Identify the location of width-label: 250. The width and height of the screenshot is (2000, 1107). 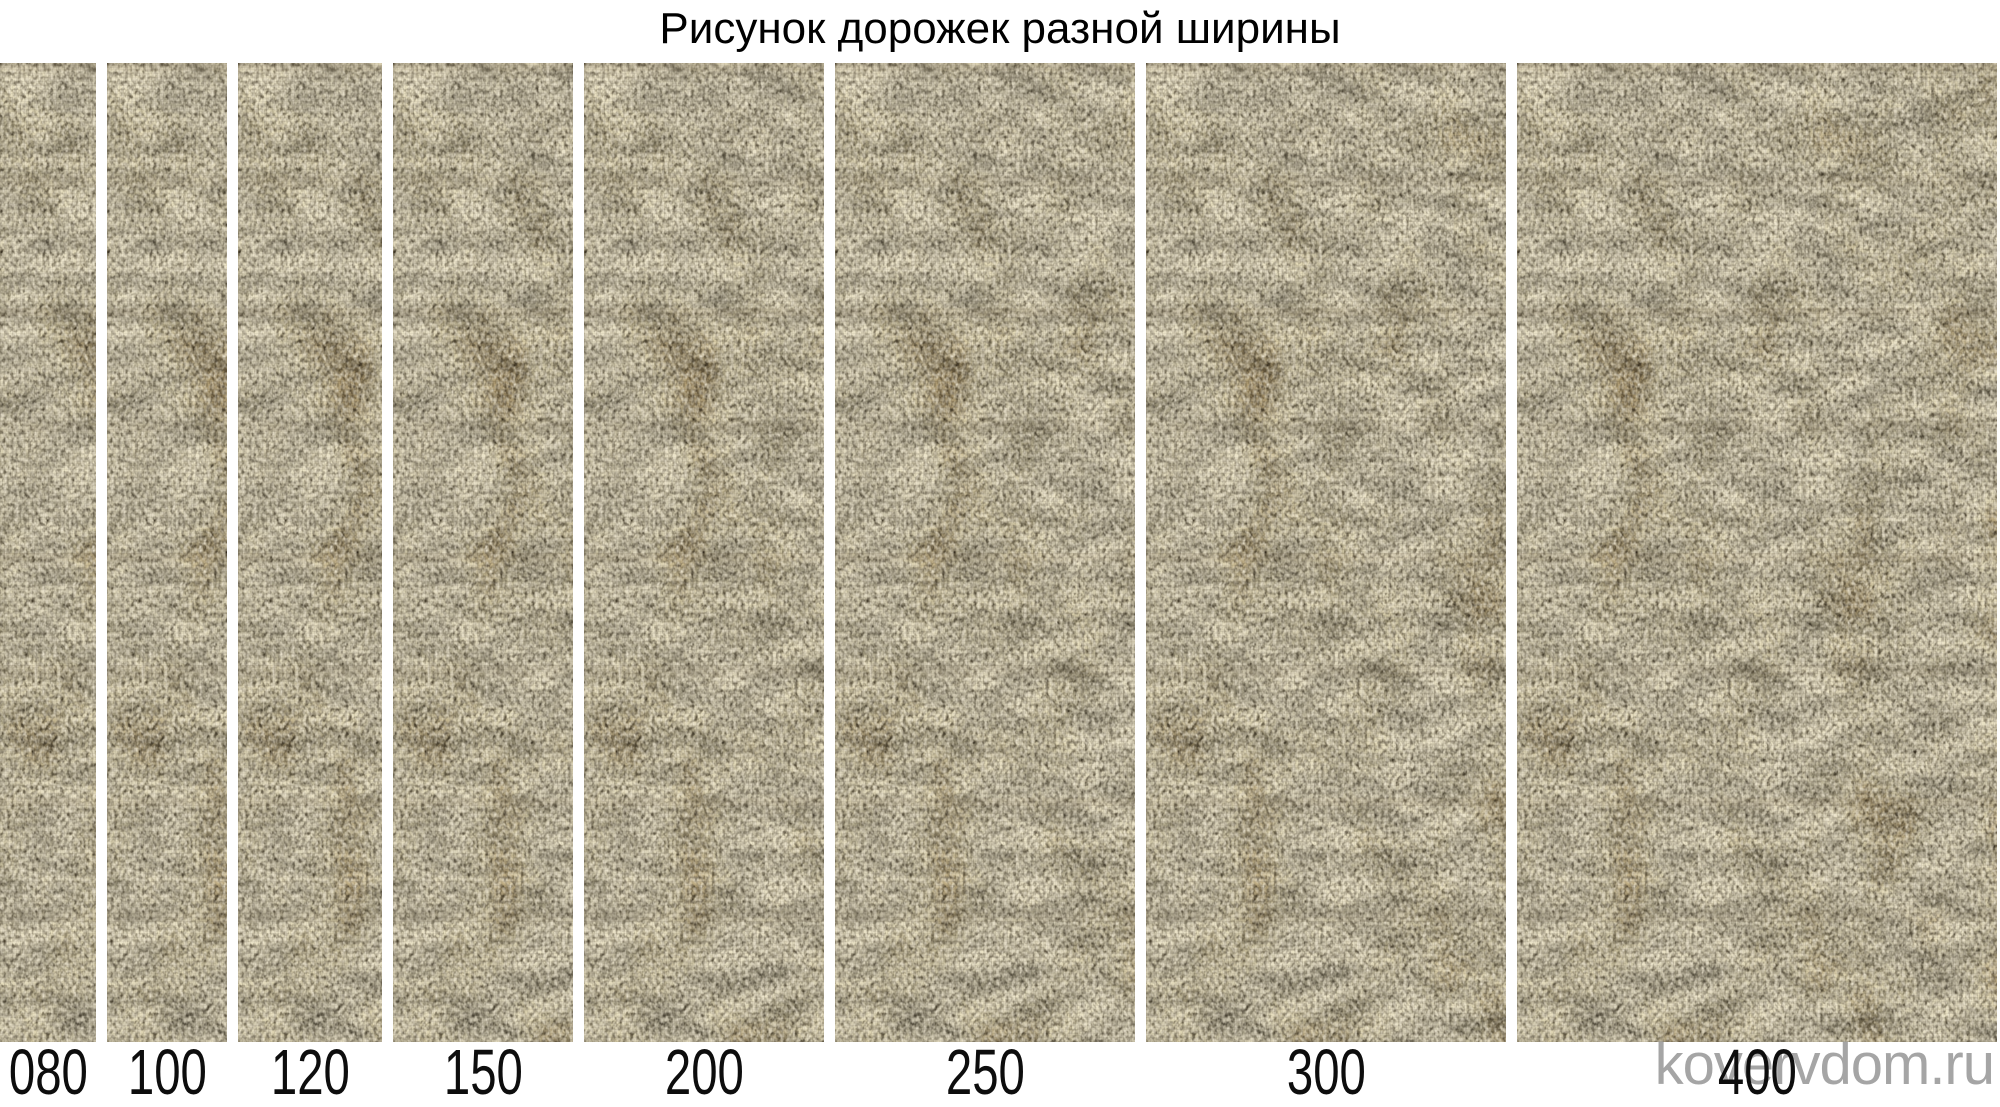
(985, 1071).